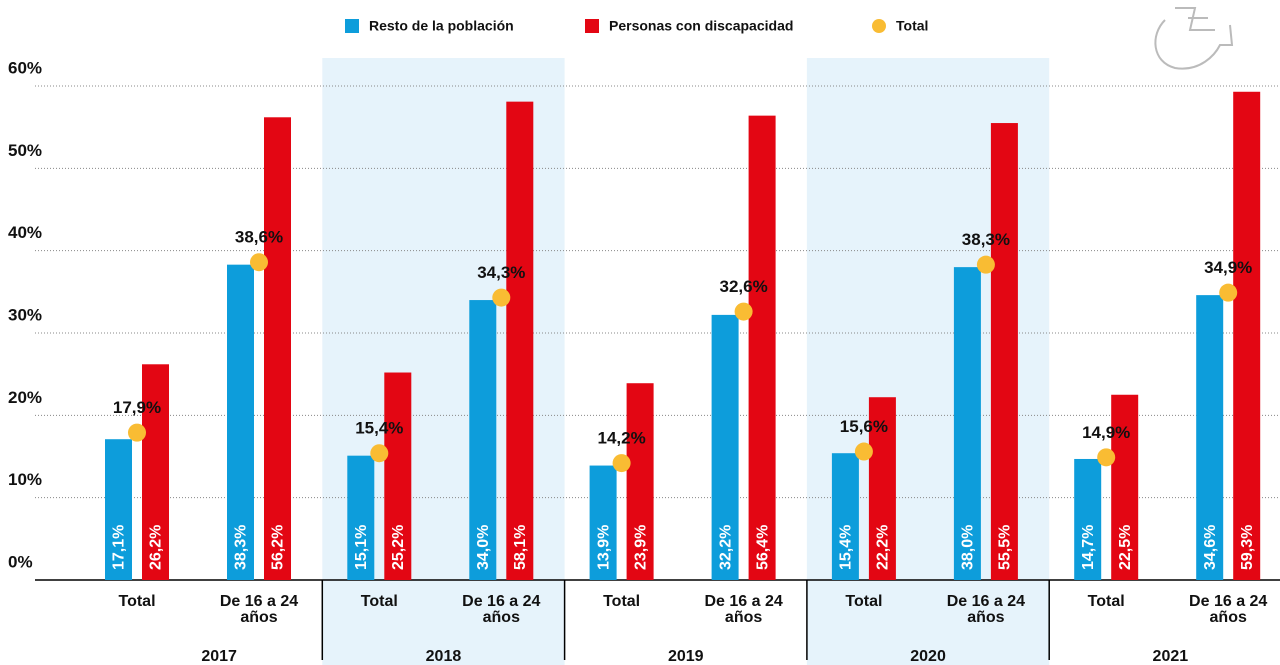 This screenshot has width=1280, height=665. I want to click on total-value-label: 15,6%, so click(864, 426).